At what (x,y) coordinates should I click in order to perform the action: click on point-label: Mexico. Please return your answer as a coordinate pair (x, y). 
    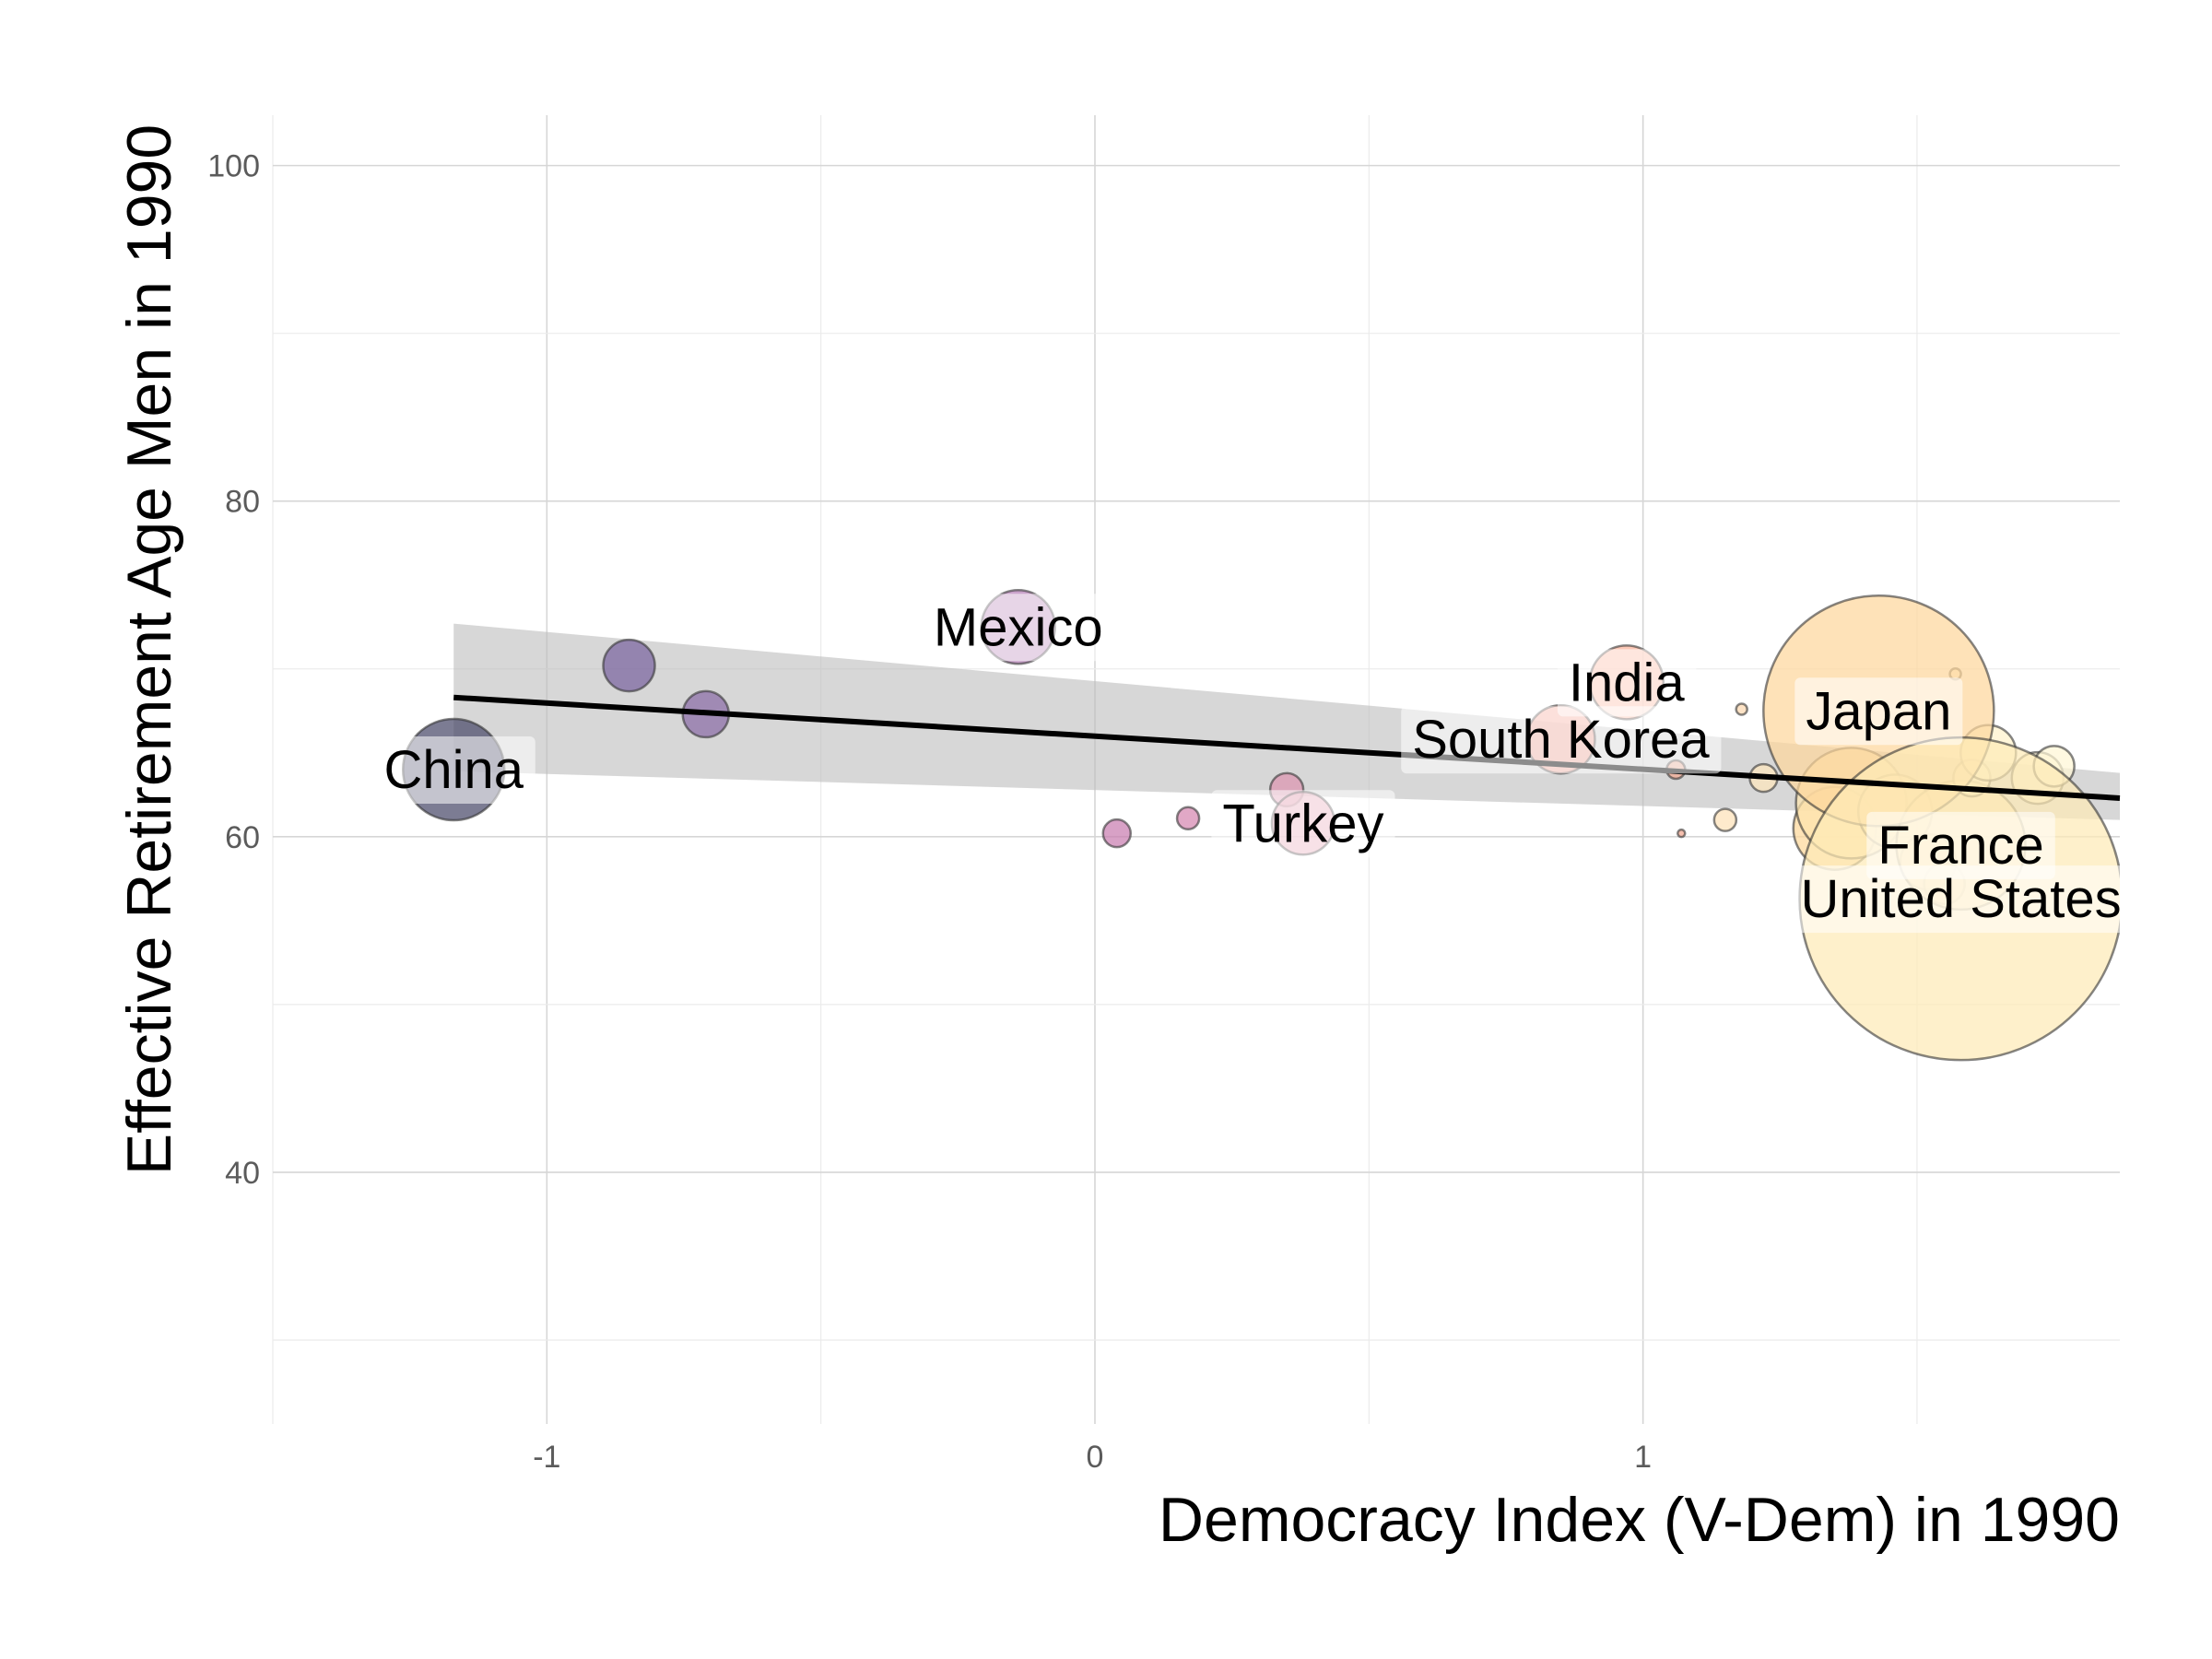
    Looking at the image, I should click on (1018, 627).